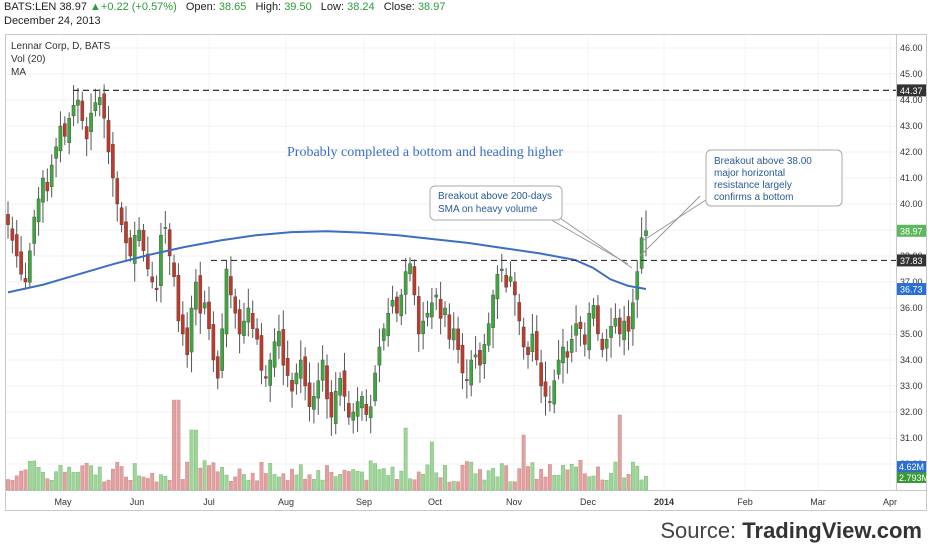 This screenshot has height=550, width=932. Describe the element at coordinates (63, 502) in the screenshot. I see `x-tick-label: May` at that location.